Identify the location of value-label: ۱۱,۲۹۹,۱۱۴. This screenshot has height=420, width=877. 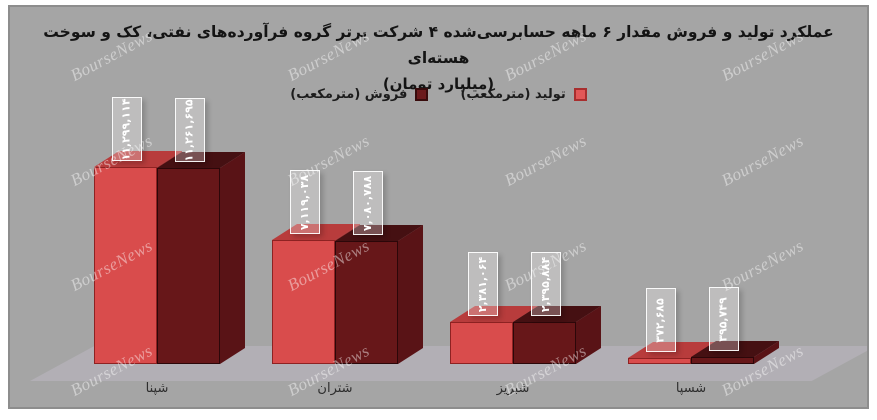
(126, 129).